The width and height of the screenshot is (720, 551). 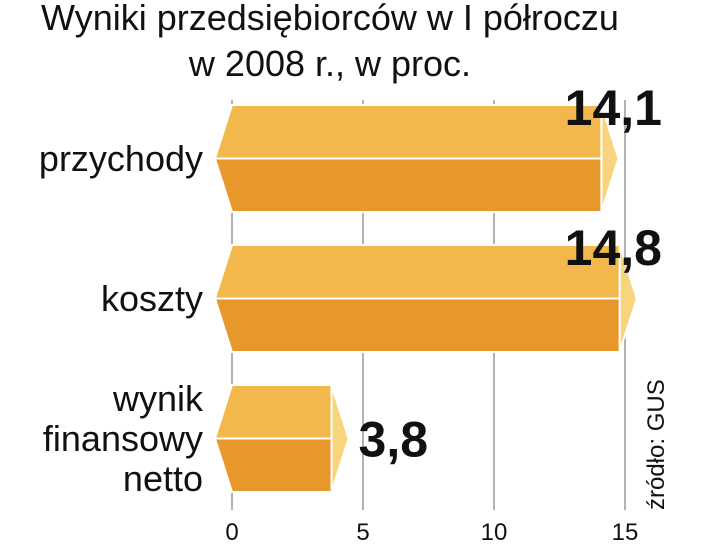 I want to click on category-label: przychody, so click(x=120, y=158).